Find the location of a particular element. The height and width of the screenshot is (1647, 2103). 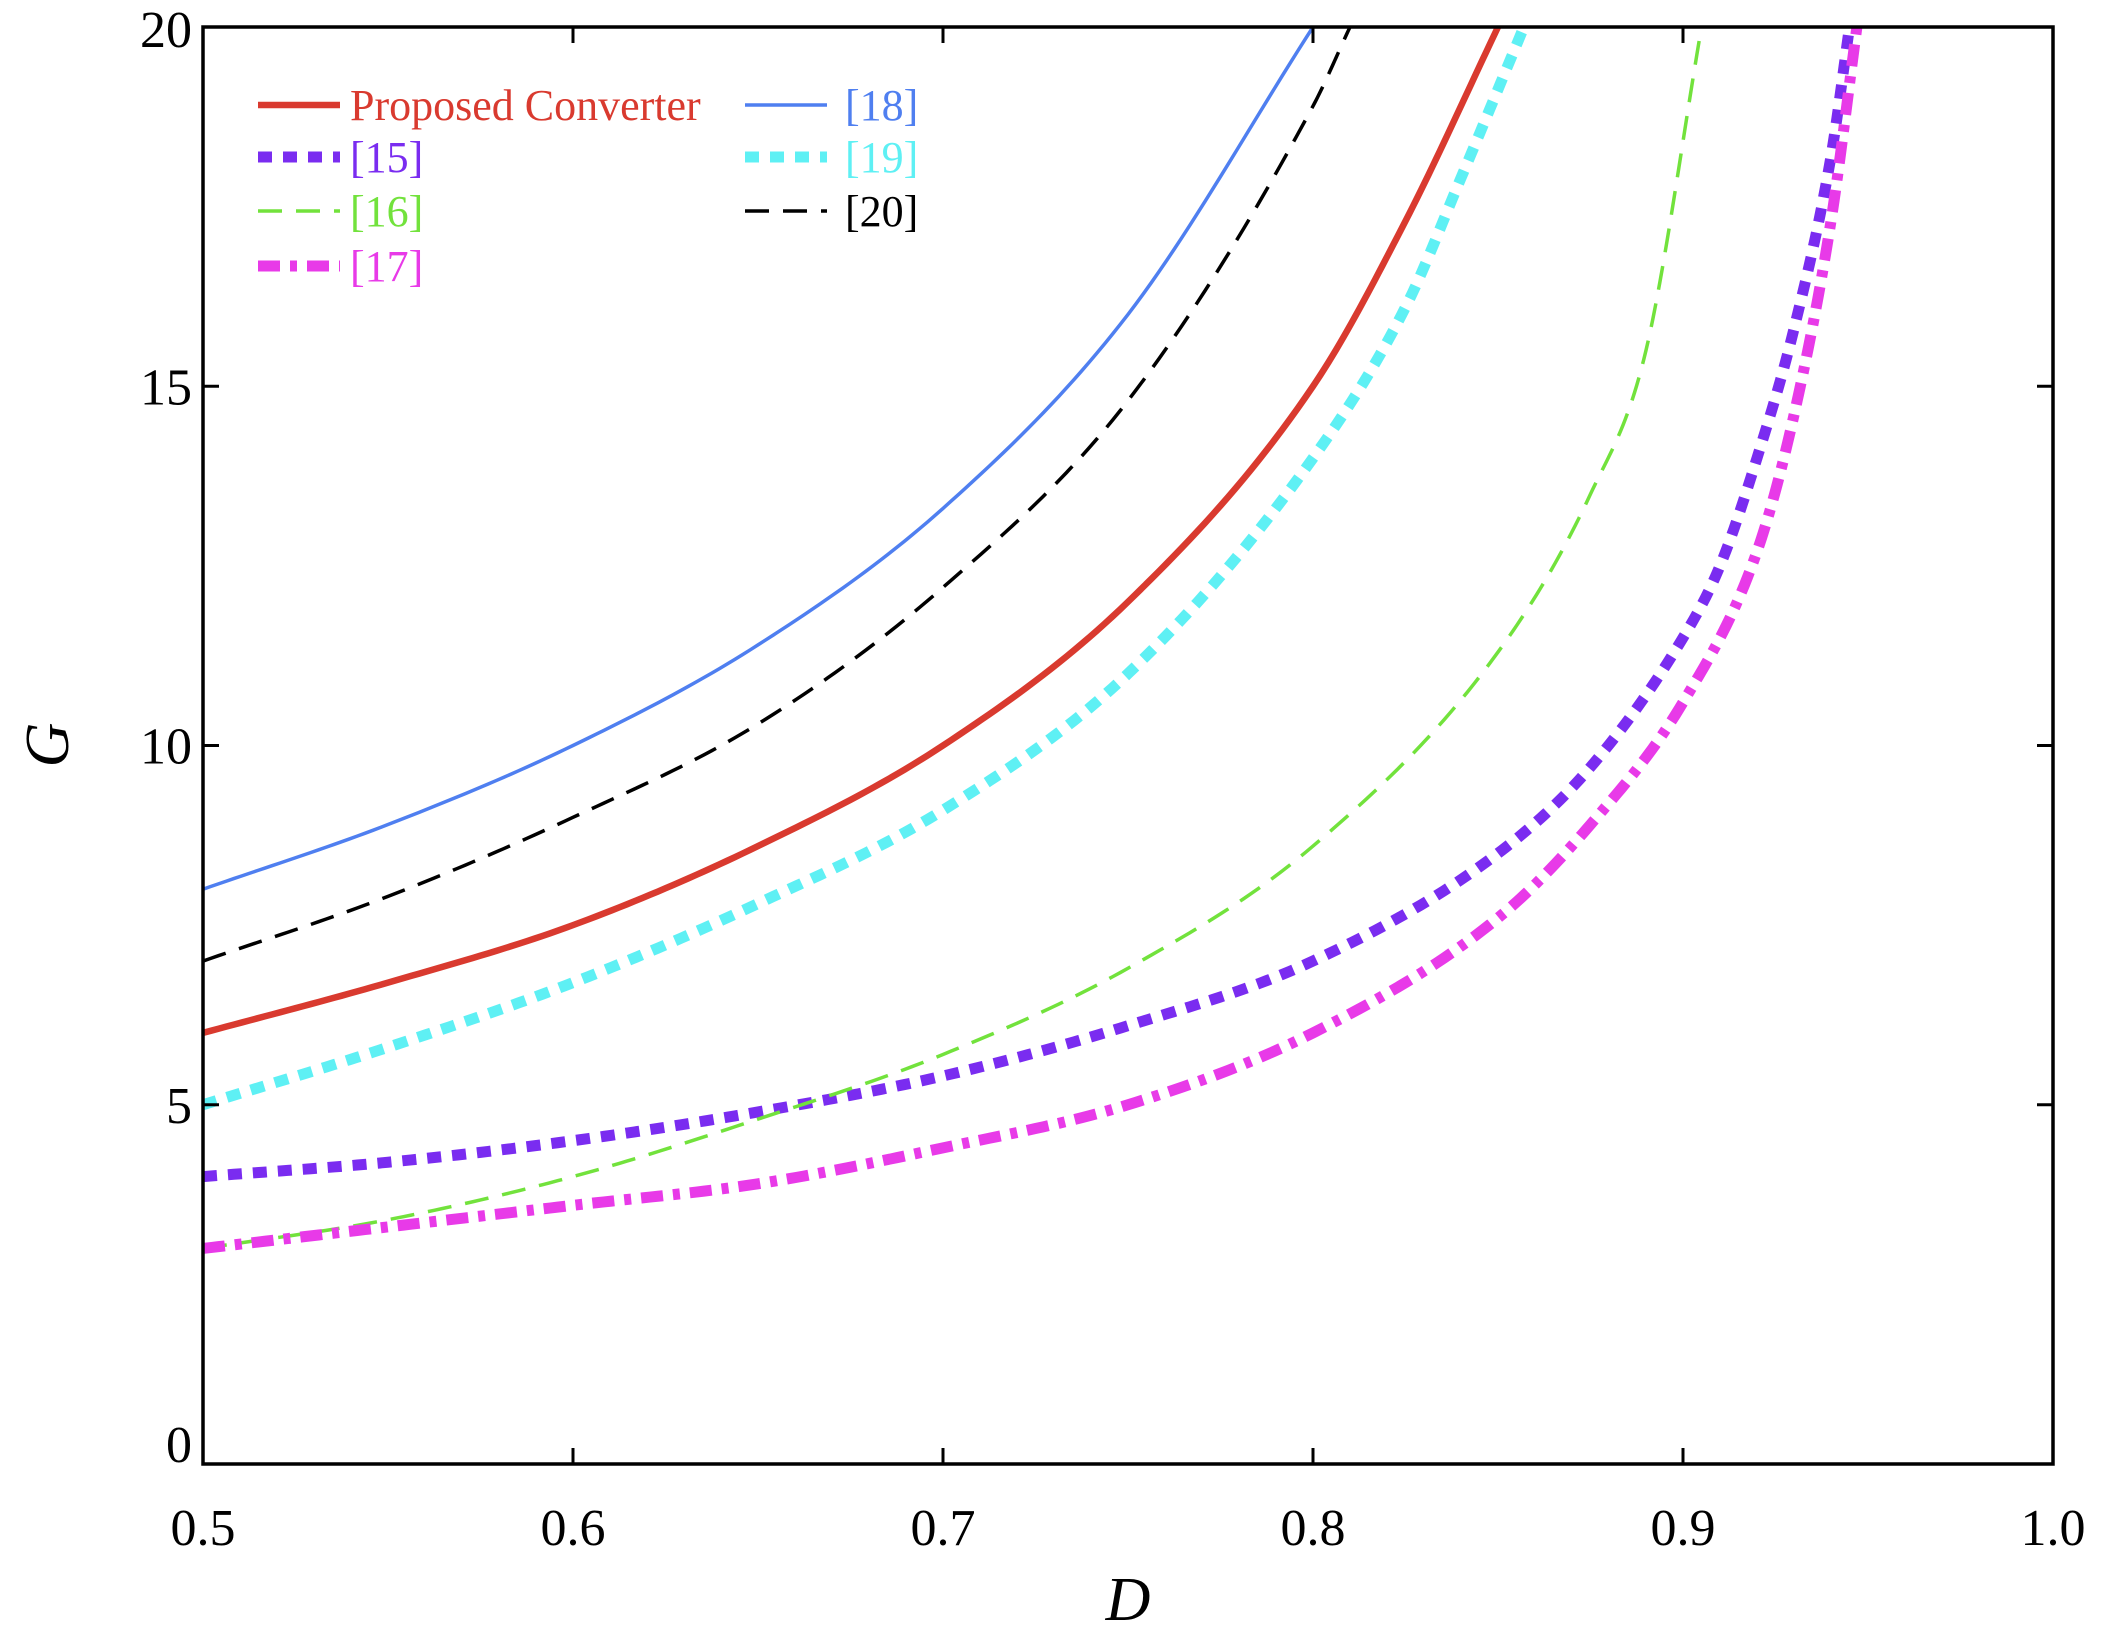

x-axis-title: D is located at coordinates (1128, 1600).